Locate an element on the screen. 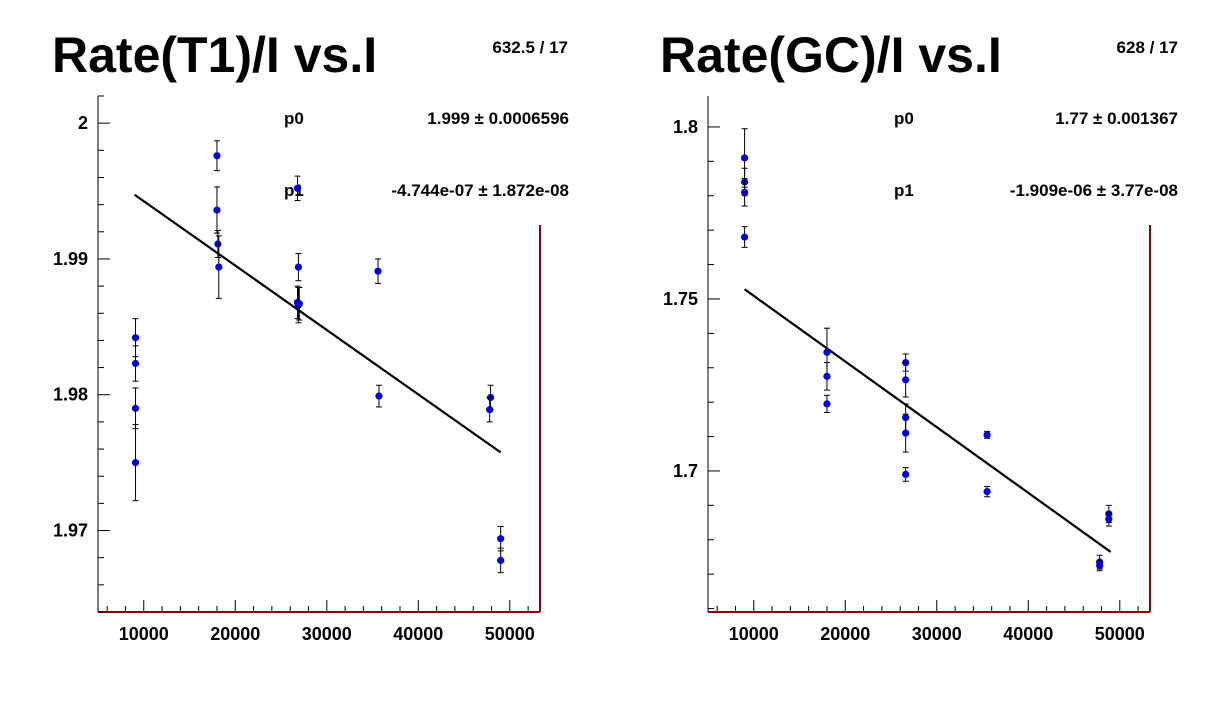  param-p1-value: -4.744e-07 ± 1.872e-08 is located at coordinates (480, 190).